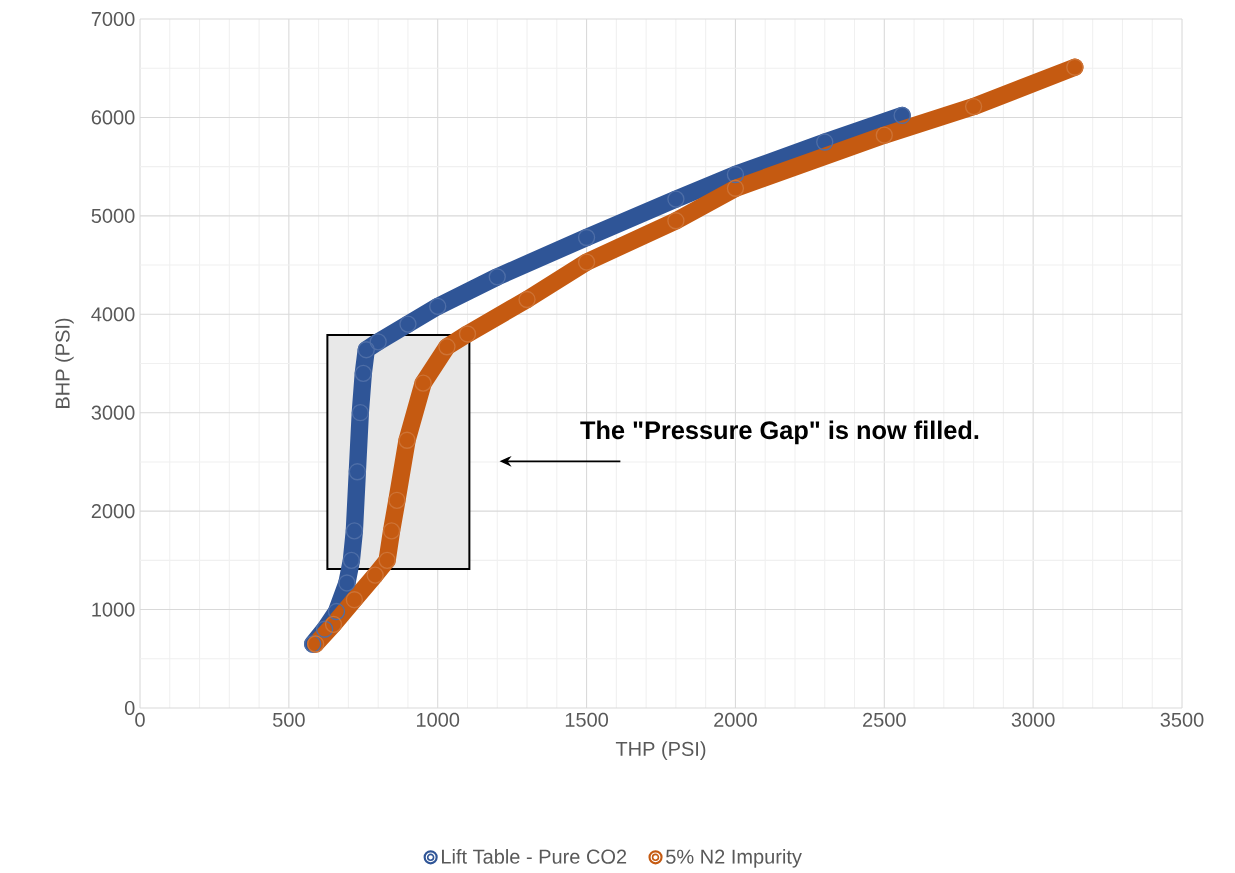 Image resolution: width=1235 pixels, height=873 pixels. What do you see at coordinates (129, 708) in the screenshot?
I see `y-tick-label: 0` at bounding box center [129, 708].